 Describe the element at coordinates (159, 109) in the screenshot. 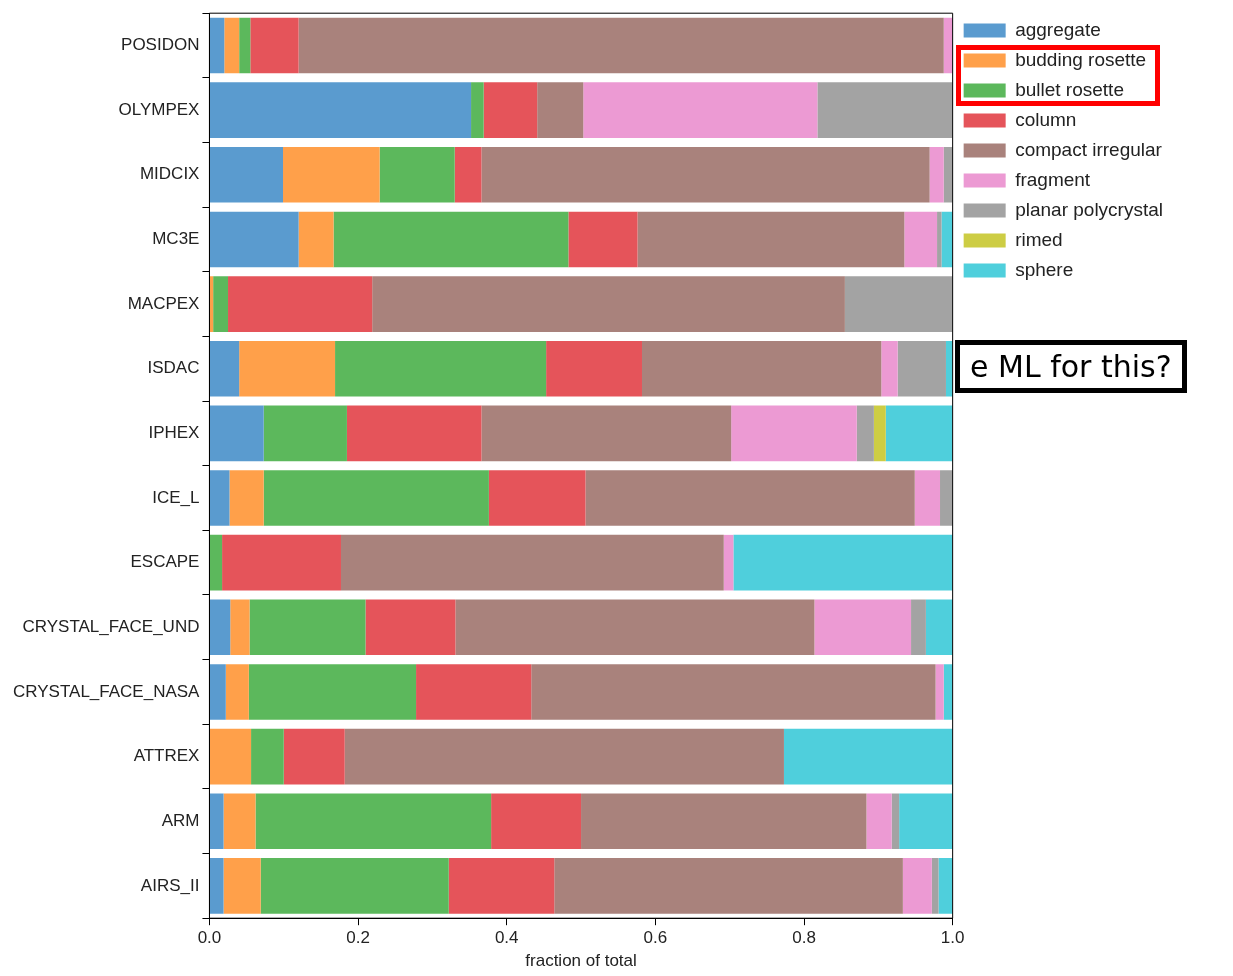

I see `y-tick-label: OLYMPEX` at that location.